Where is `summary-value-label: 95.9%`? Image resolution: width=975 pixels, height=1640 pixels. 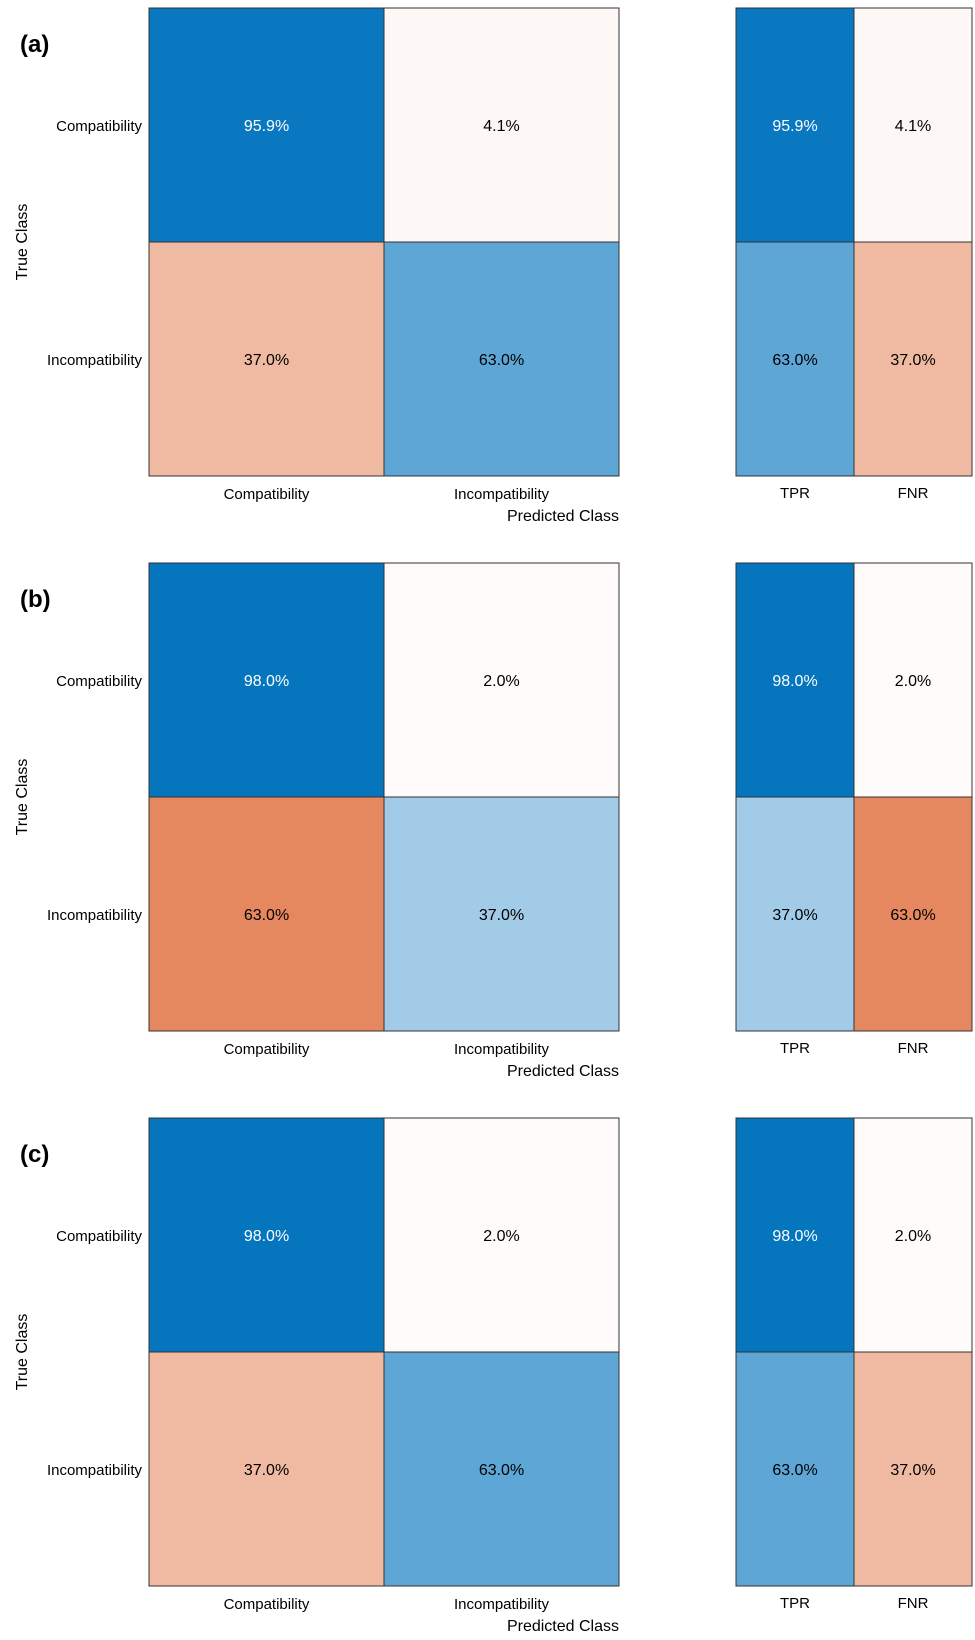 summary-value-label: 95.9% is located at coordinates (794, 126).